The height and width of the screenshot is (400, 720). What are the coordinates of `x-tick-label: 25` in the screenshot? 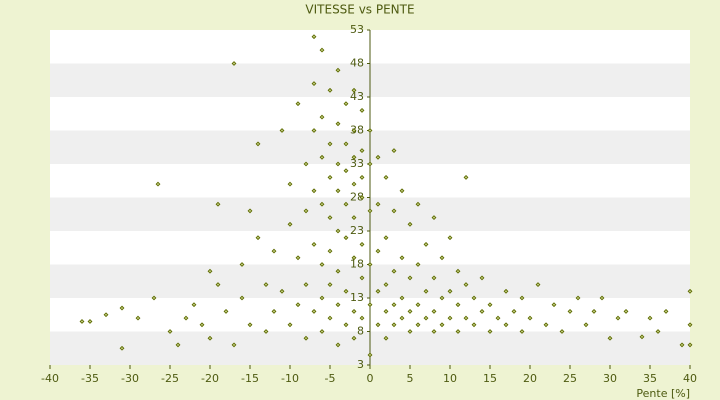 It's located at (570, 378).